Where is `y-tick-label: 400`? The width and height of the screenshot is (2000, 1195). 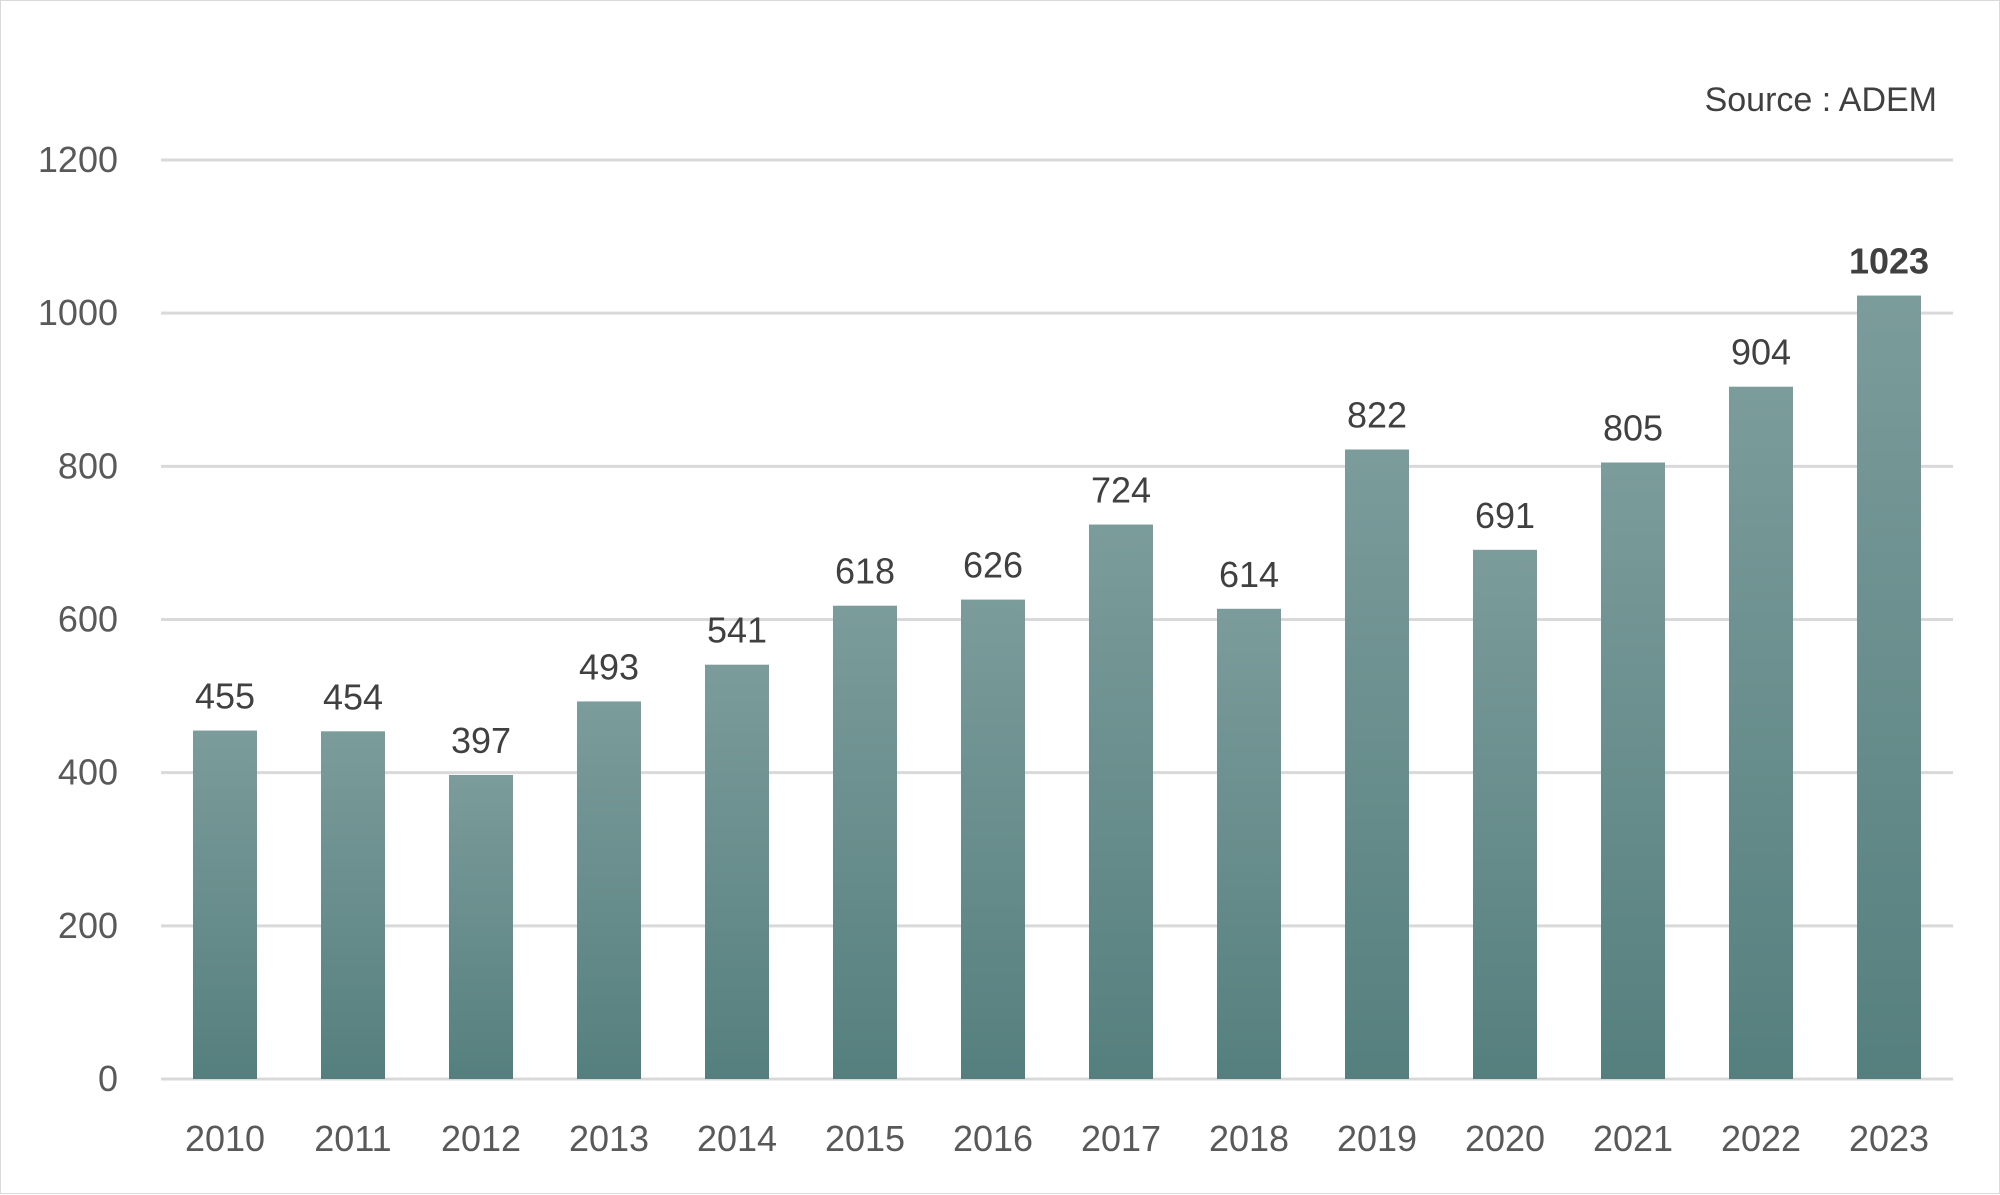 y-tick-label: 400 is located at coordinates (88, 772).